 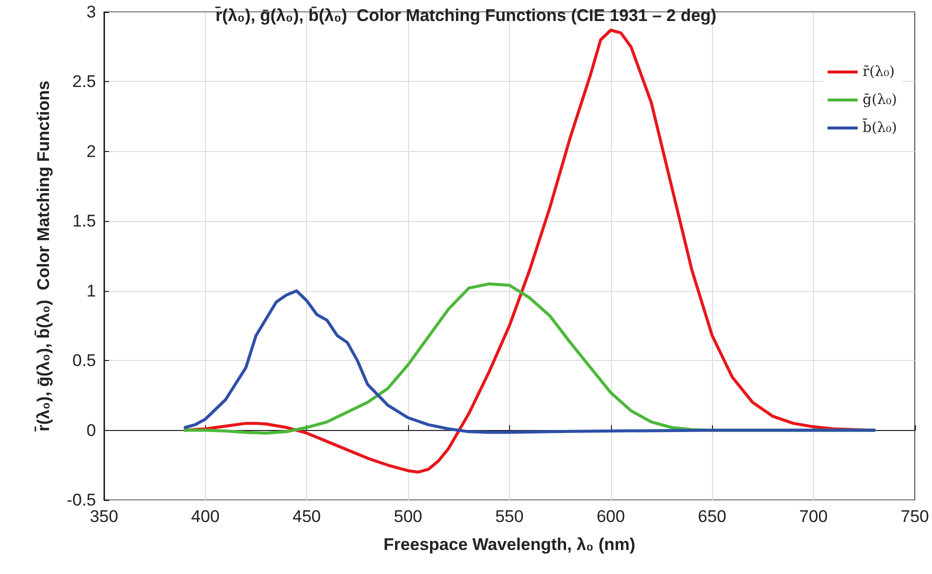 I want to click on x-tick-label: 450, so click(x=306, y=516).